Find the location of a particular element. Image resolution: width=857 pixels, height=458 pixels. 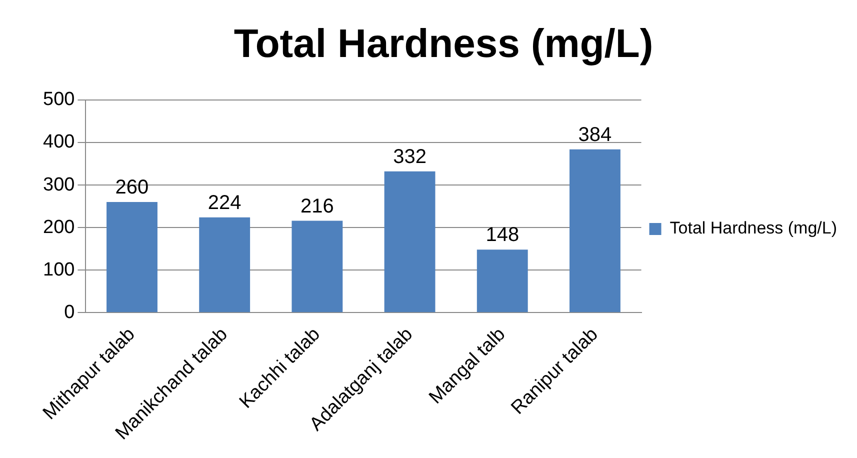

data-label: 384 is located at coordinates (595, 135).